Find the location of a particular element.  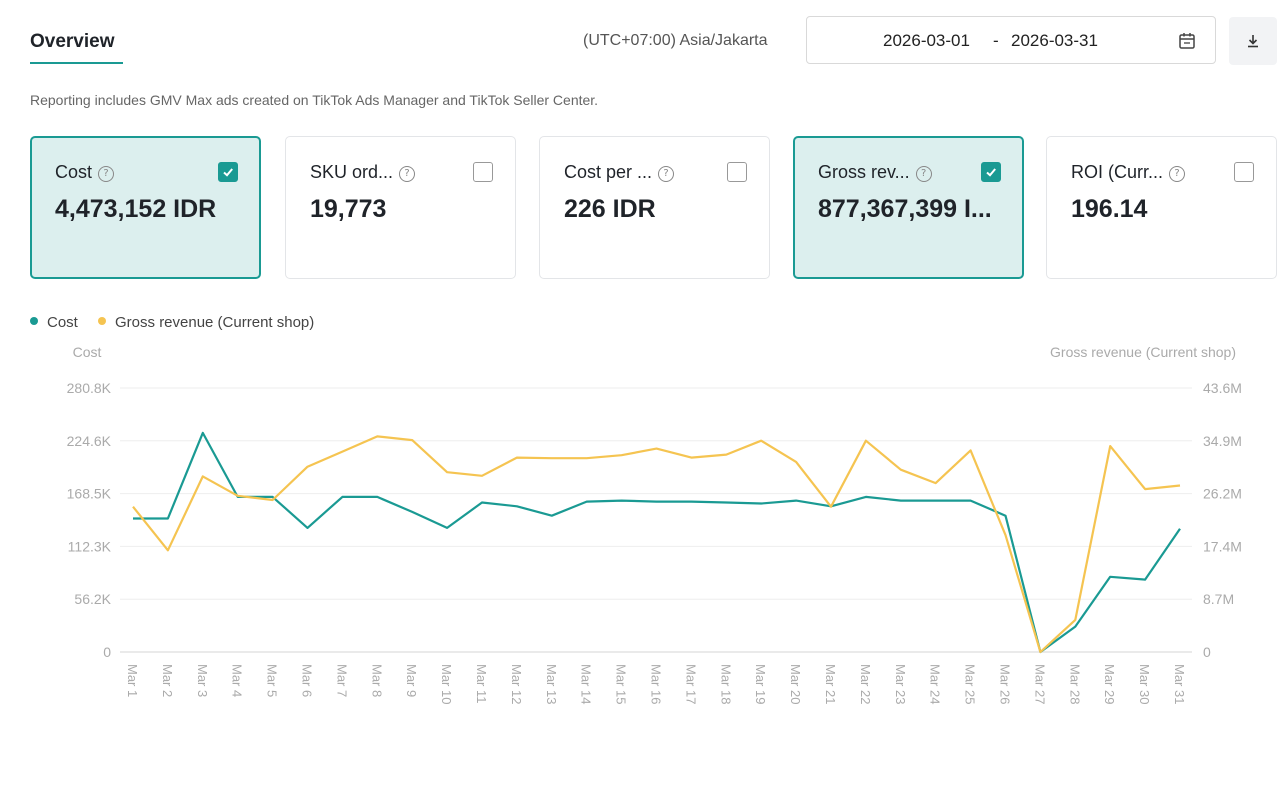

download-icon is located at coordinates (1253, 41).